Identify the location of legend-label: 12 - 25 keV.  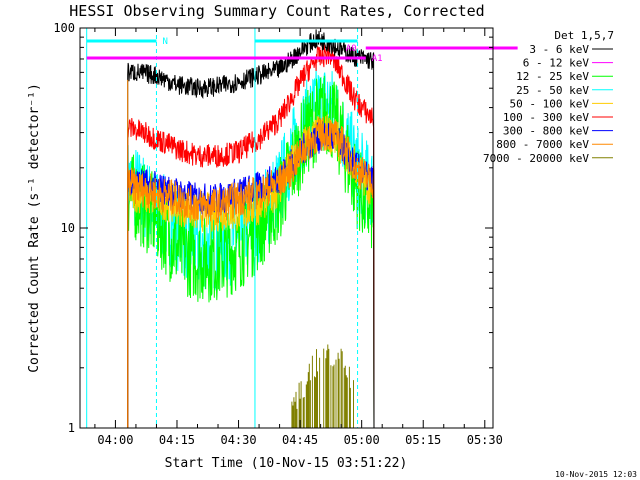
(552, 76).